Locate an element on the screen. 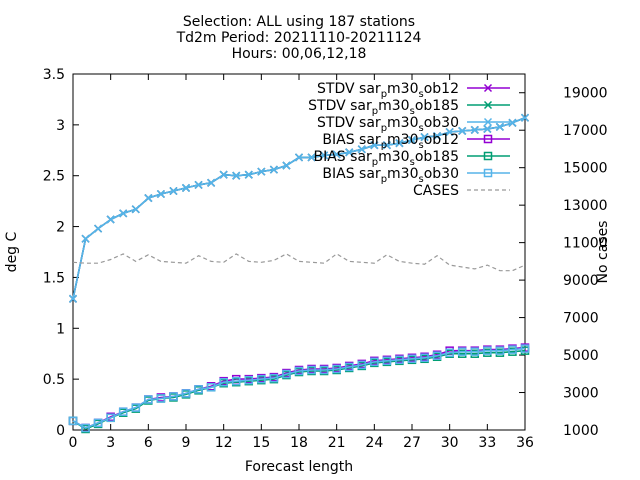 This screenshot has width=640, height=480. y2-tick-label: 3000 is located at coordinates (581, 394).